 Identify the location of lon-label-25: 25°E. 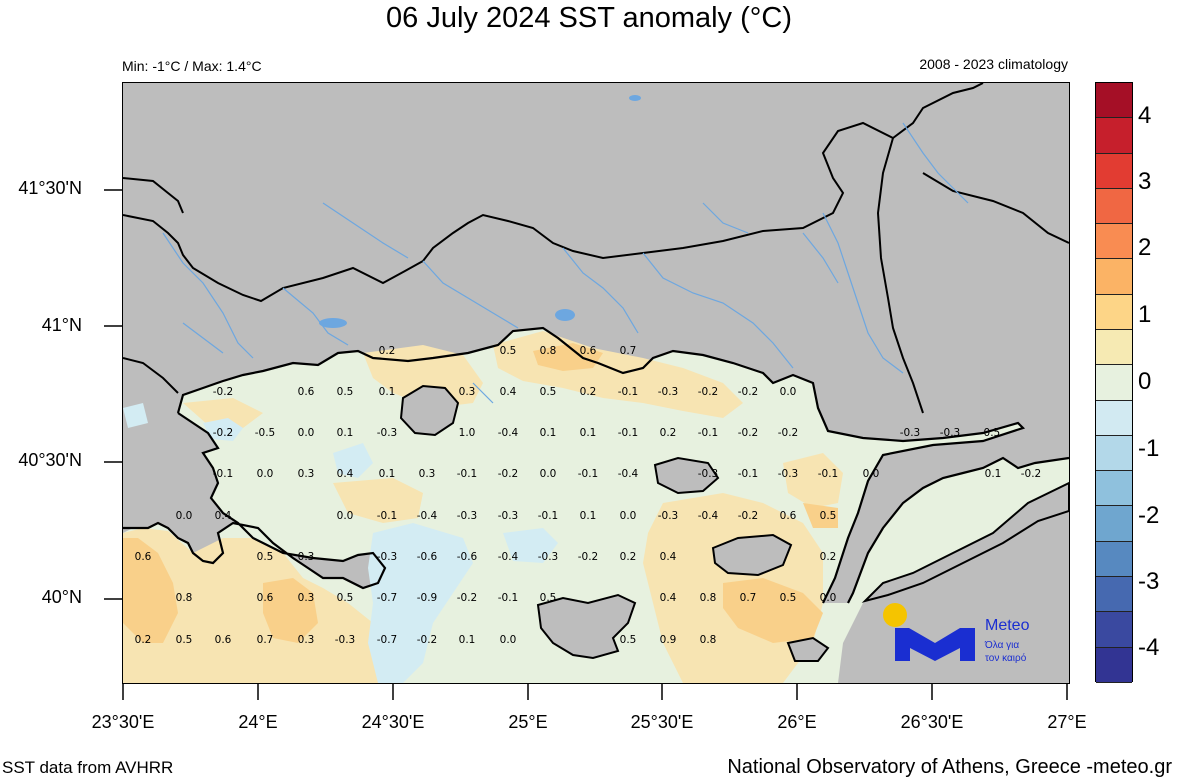
(528, 722).